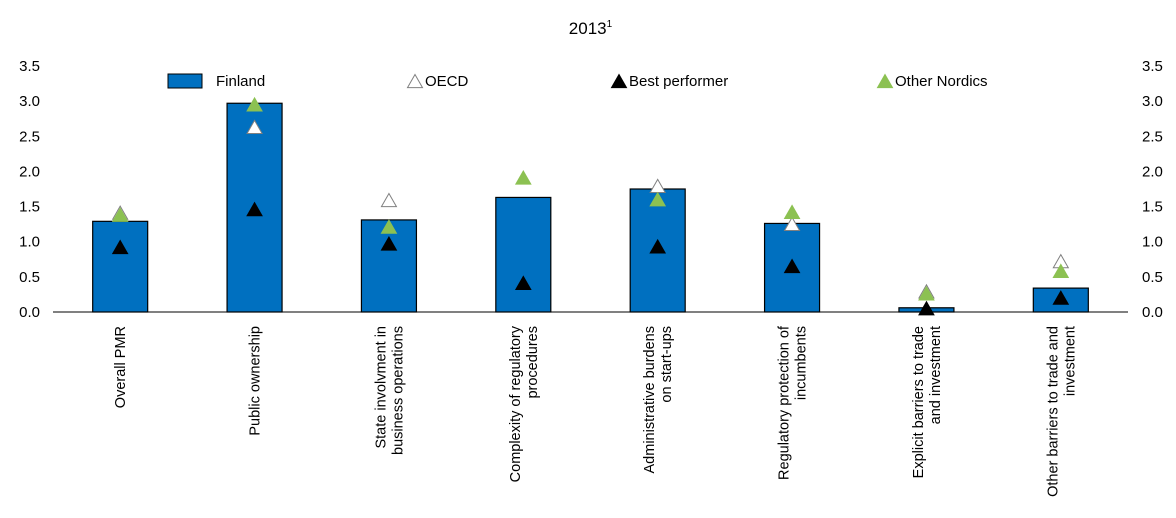  What do you see at coordinates (941, 81) in the screenshot?
I see `legend-label: Other Nordics` at bounding box center [941, 81].